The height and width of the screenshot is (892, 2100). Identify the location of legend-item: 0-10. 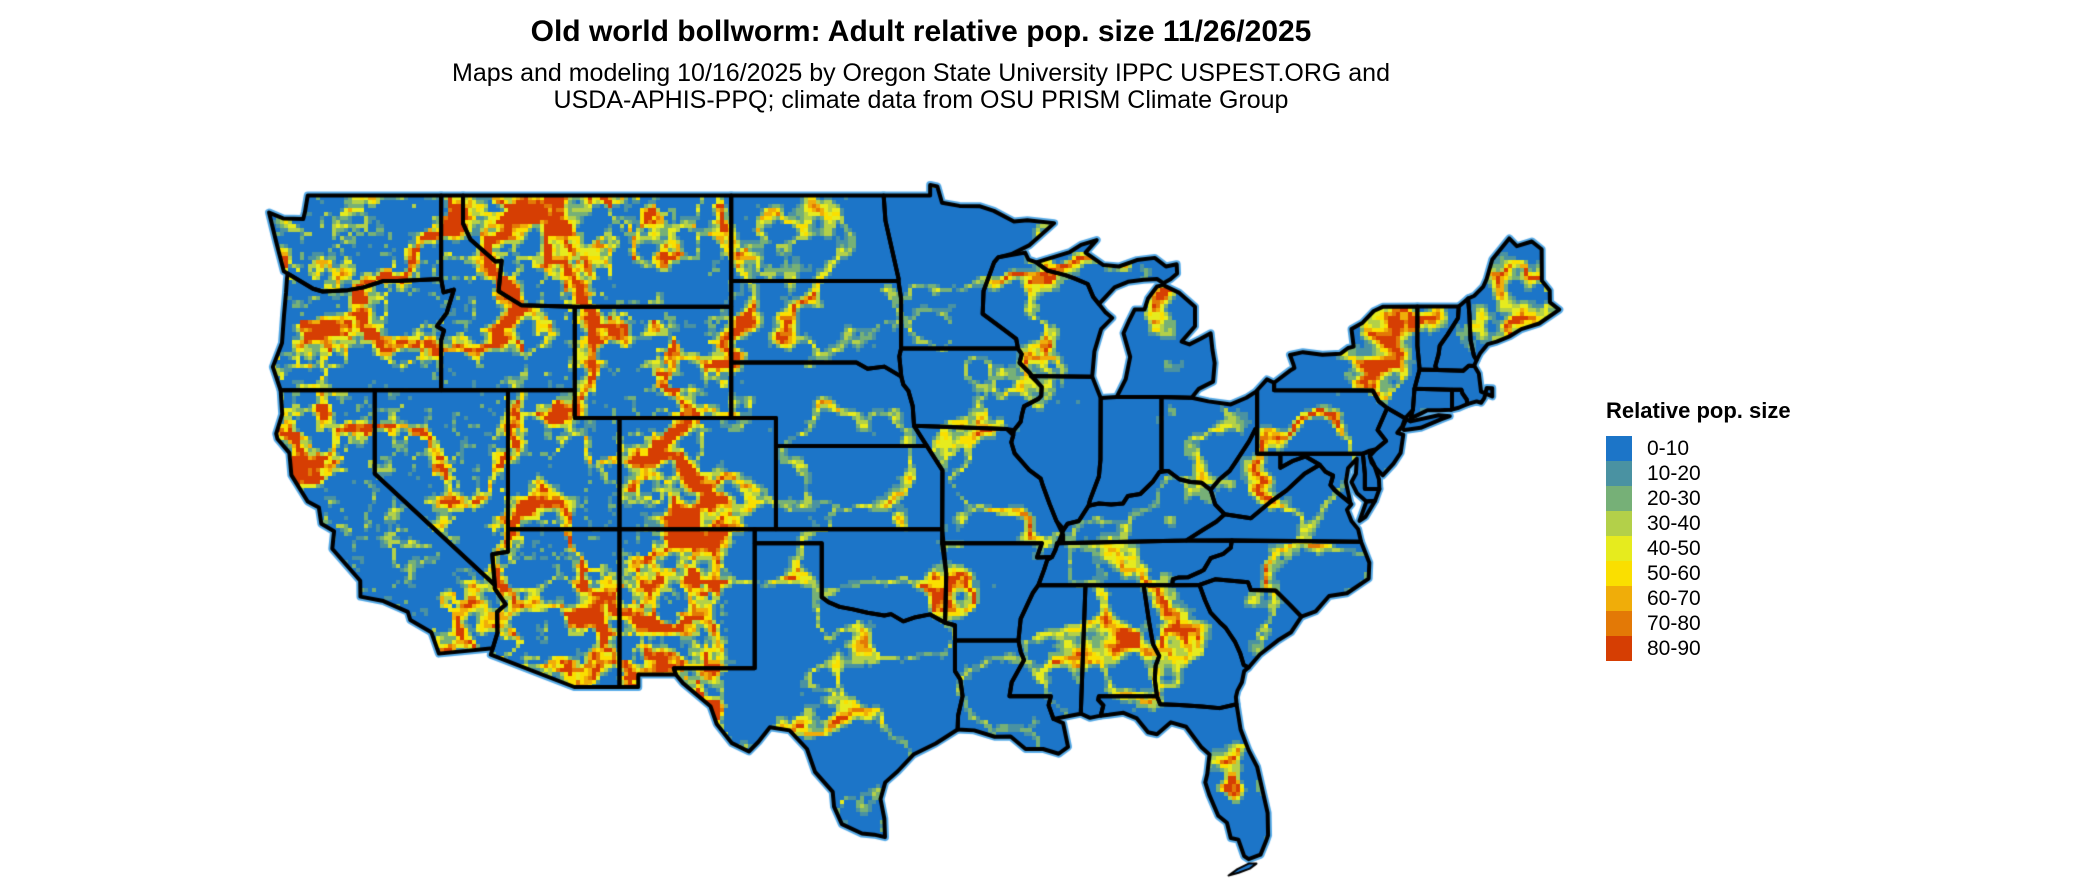
(1698, 448).